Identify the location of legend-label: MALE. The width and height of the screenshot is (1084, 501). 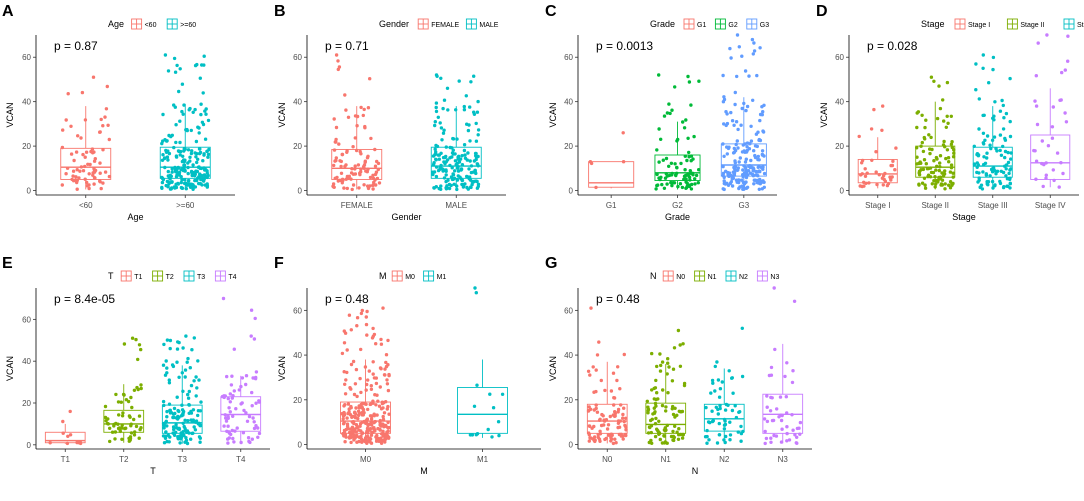
(488, 25).